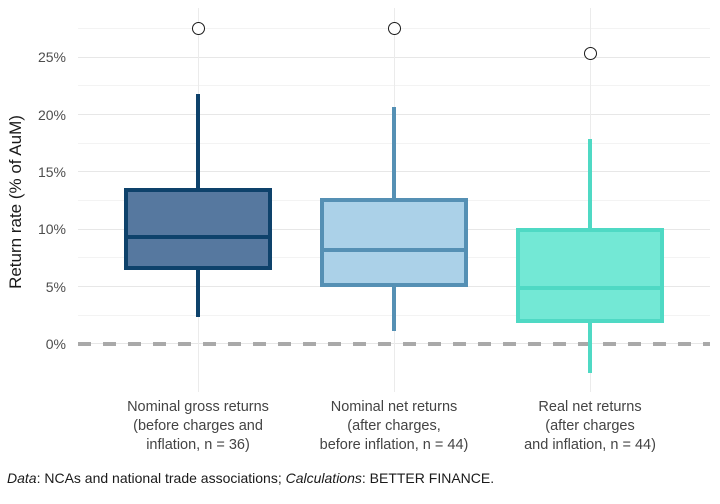  Describe the element at coordinates (590, 426) in the screenshot. I see `x-category-label-line: (after charges` at that location.